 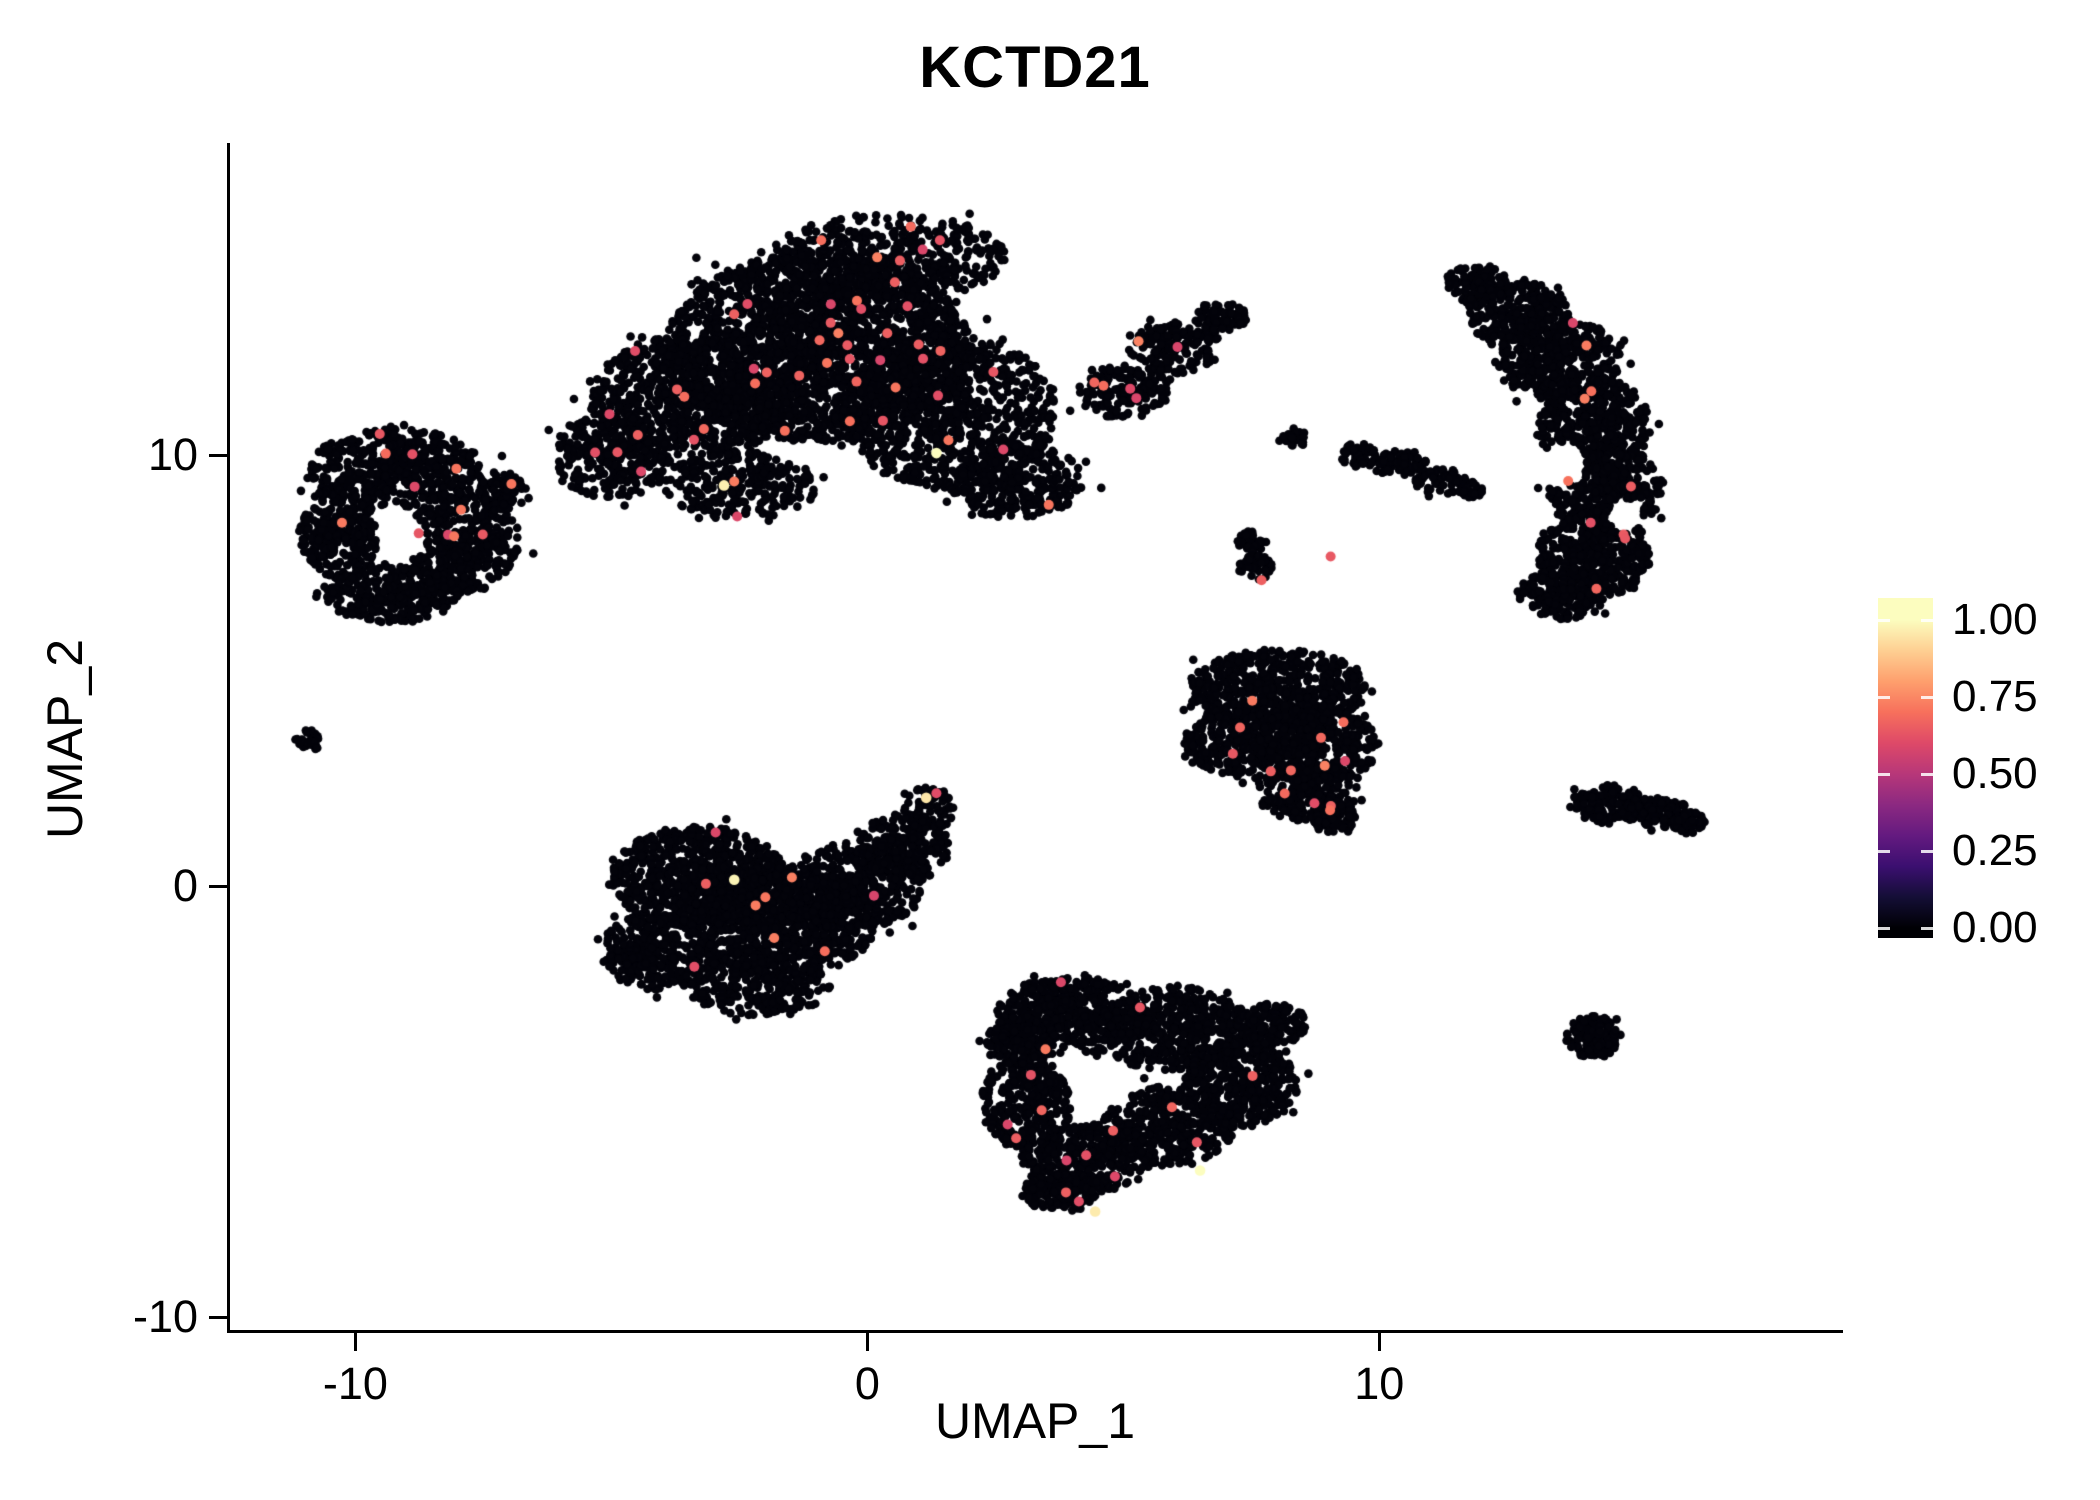 What do you see at coordinates (1035, 1331) in the screenshot?
I see `x-axis-line` at bounding box center [1035, 1331].